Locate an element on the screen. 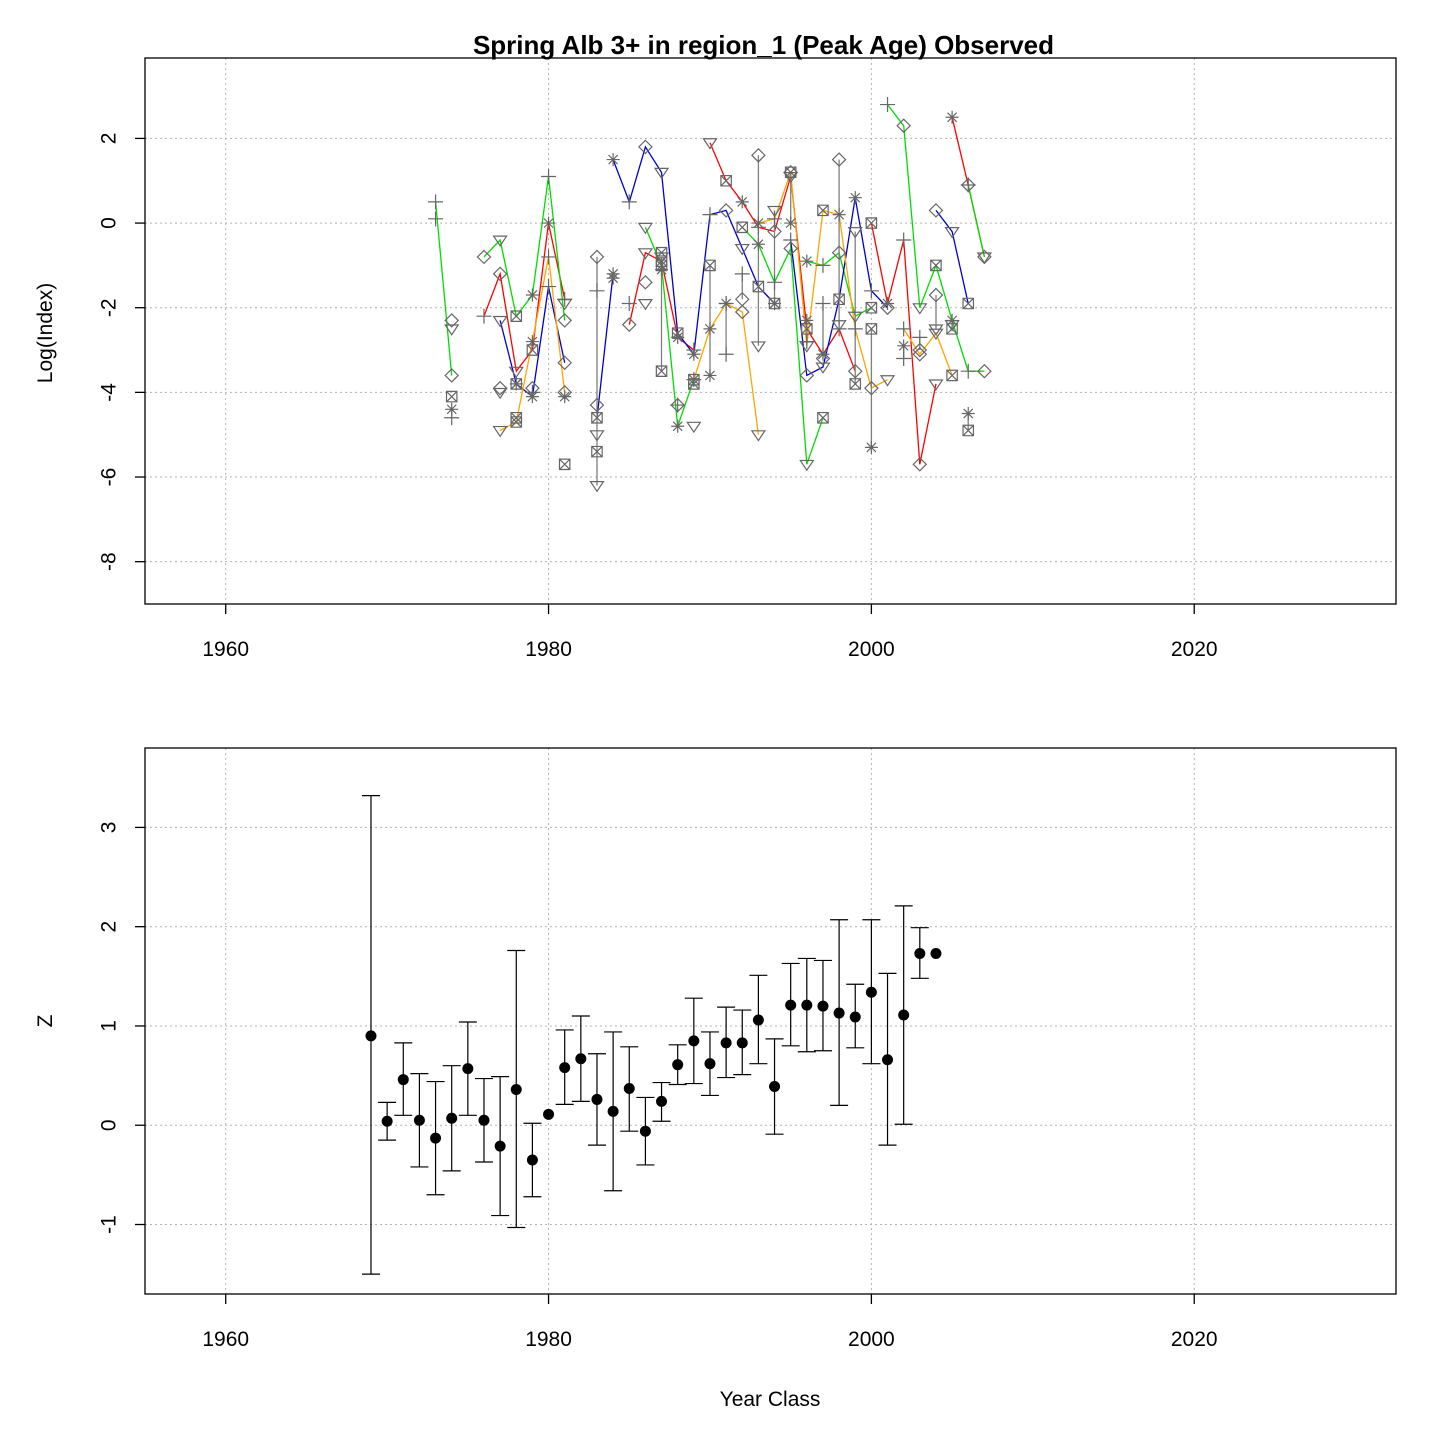 This screenshot has width=1440, height=1440. top-markers is located at coordinates (710, 295).